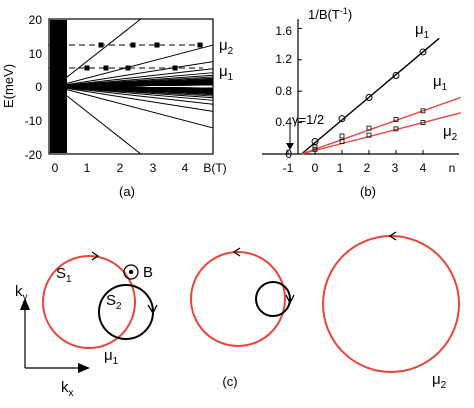 This screenshot has width=474, height=408. I want to click on b-xtick: 4, so click(423, 168).